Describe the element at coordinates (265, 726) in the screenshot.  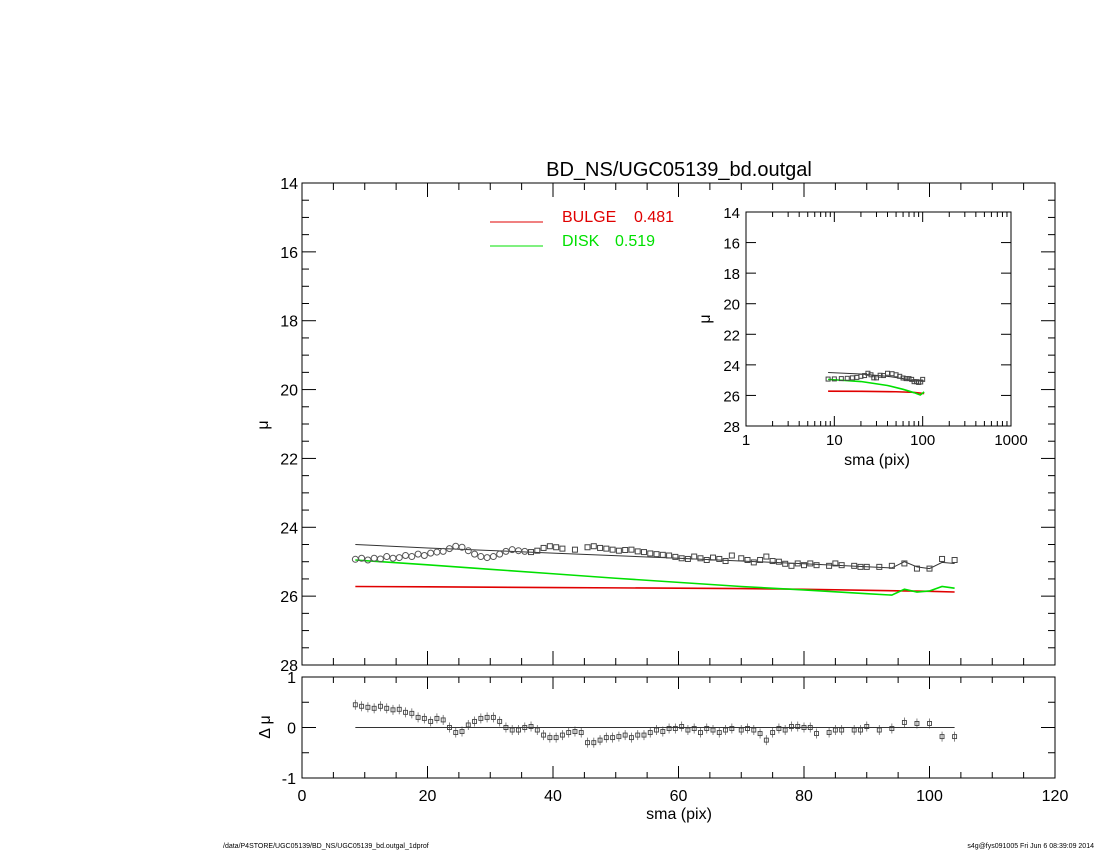
I see `residual-y-axis-label: Δ μ` at that location.